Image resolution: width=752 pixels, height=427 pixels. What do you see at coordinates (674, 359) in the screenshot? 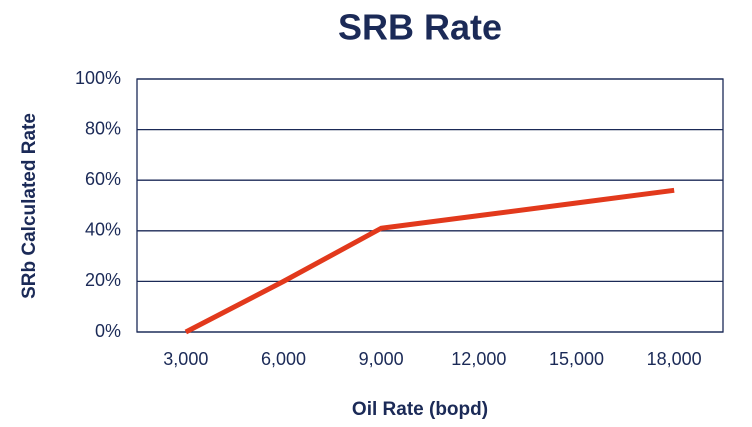
I see `x-tick-label: 18,000` at bounding box center [674, 359].